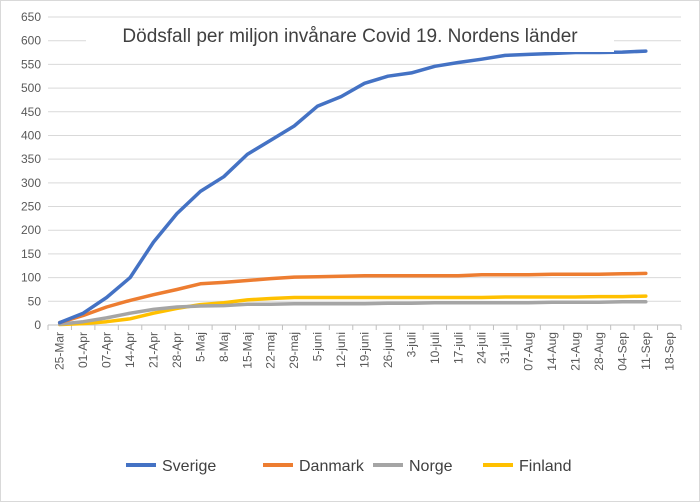  I want to click on x-tick-label: 25-Mar, so click(60, 351).